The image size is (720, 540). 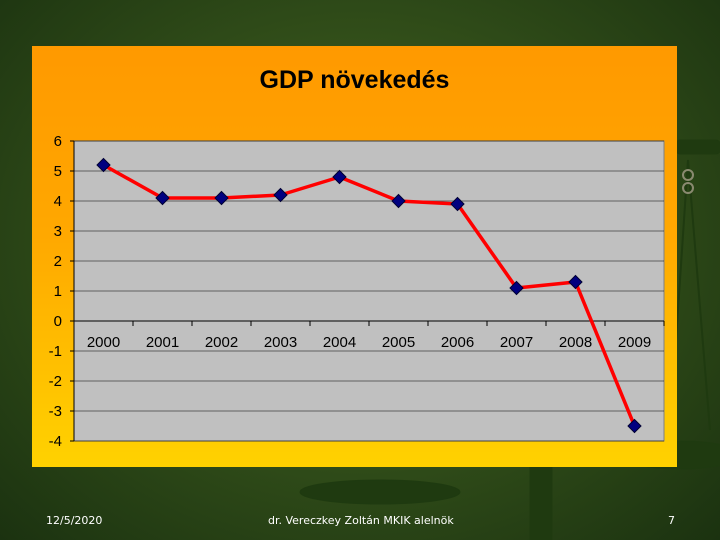 I want to click on x-tick-label: 2007, so click(x=516, y=342).